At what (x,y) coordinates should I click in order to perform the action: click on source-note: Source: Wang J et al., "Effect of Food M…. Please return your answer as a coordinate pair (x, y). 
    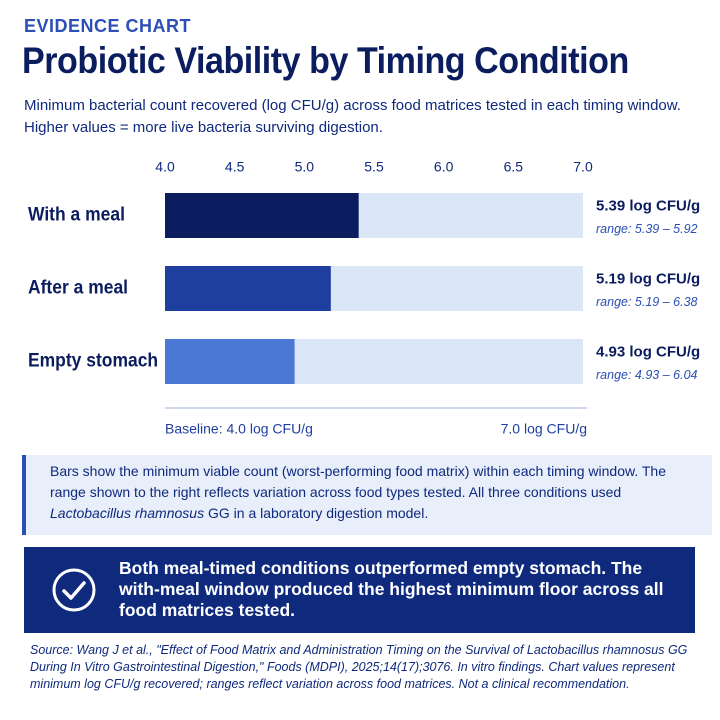
    Looking at the image, I should click on (359, 667).